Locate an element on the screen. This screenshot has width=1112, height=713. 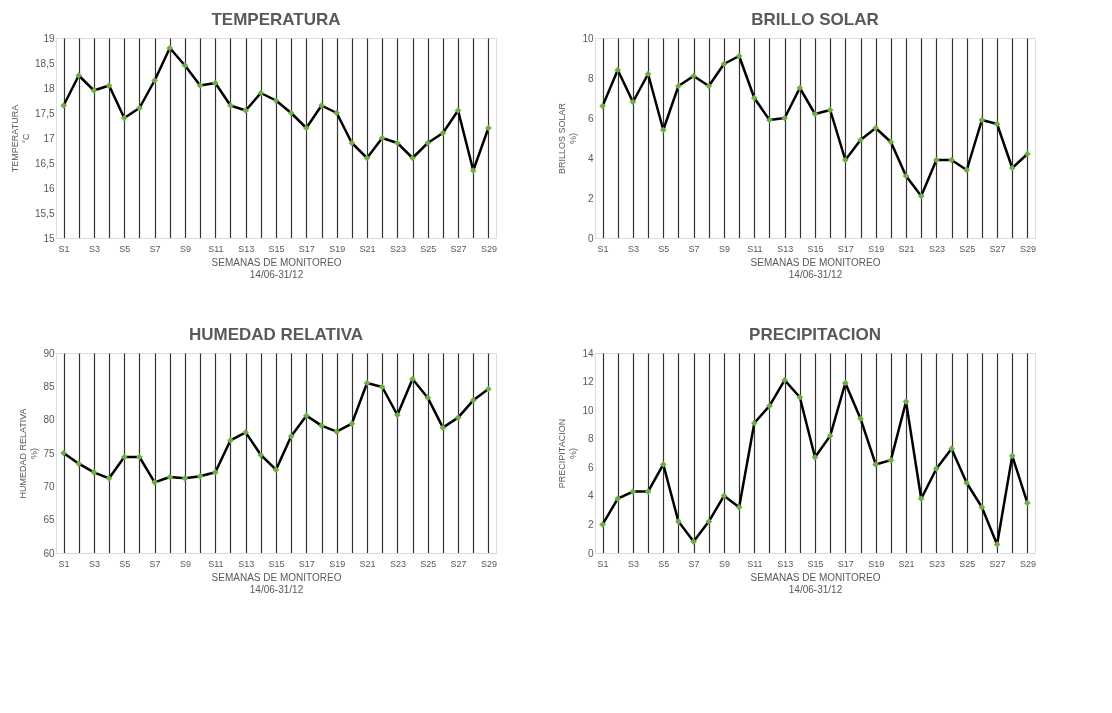
chart-title: TEMPERATURA is located at coordinates (276, 19).